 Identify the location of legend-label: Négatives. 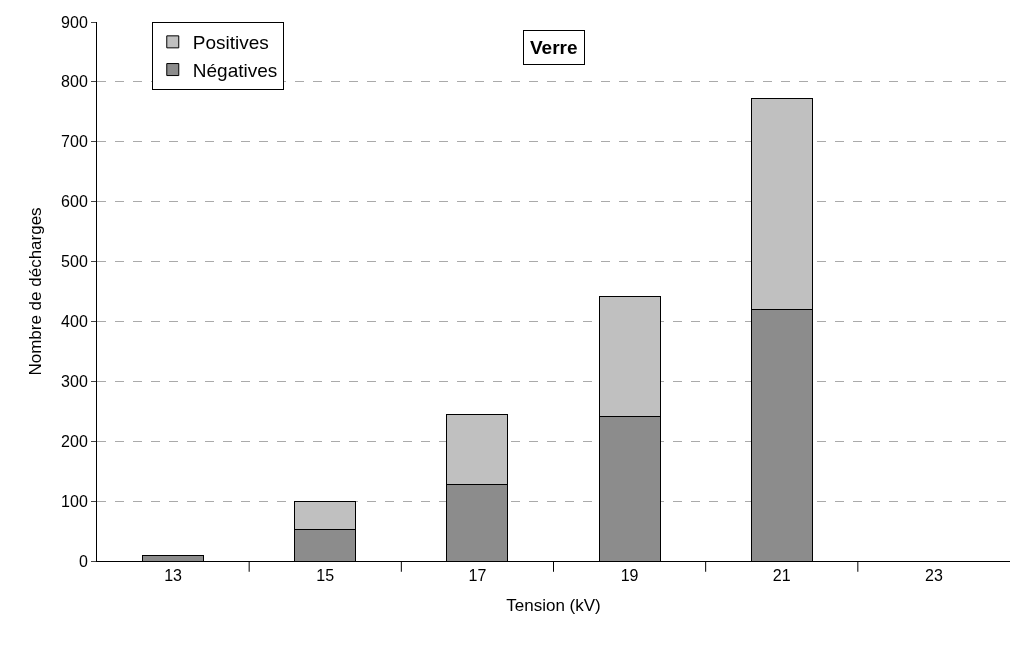
(235, 70).